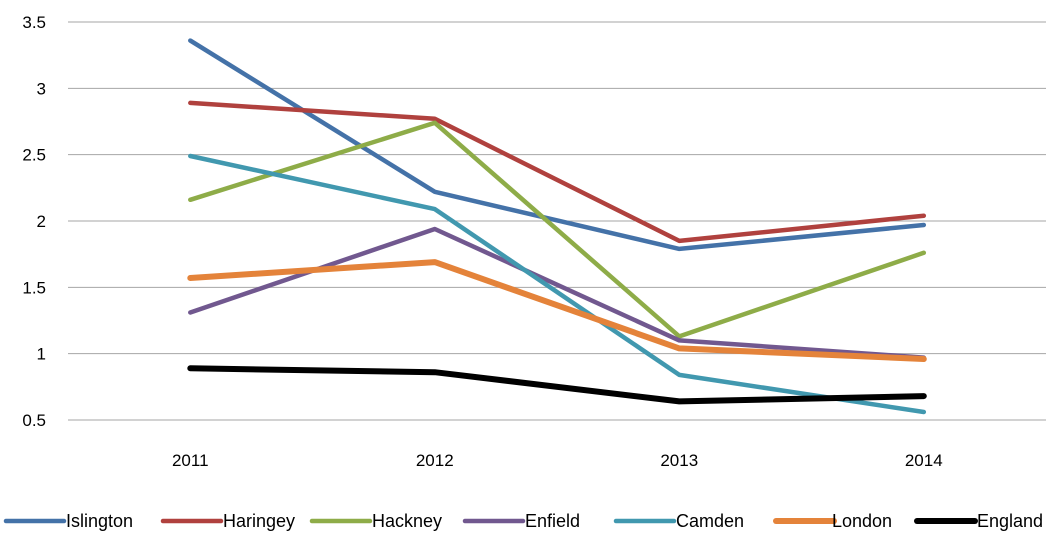 Image resolution: width=1064 pixels, height=535 pixels. What do you see at coordinates (34, 287) in the screenshot?
I see `y-tick-label: 1.5` at bounding box center [34, 287].